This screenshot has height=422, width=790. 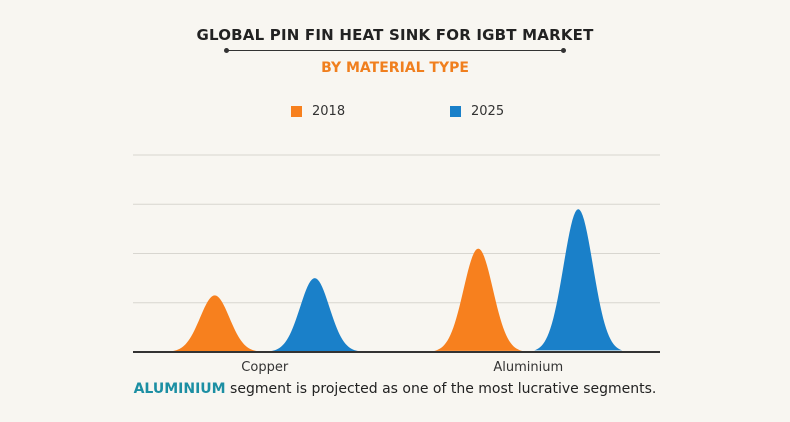 I want to click on title-divider-right-dot, so click(x=563, y=50).